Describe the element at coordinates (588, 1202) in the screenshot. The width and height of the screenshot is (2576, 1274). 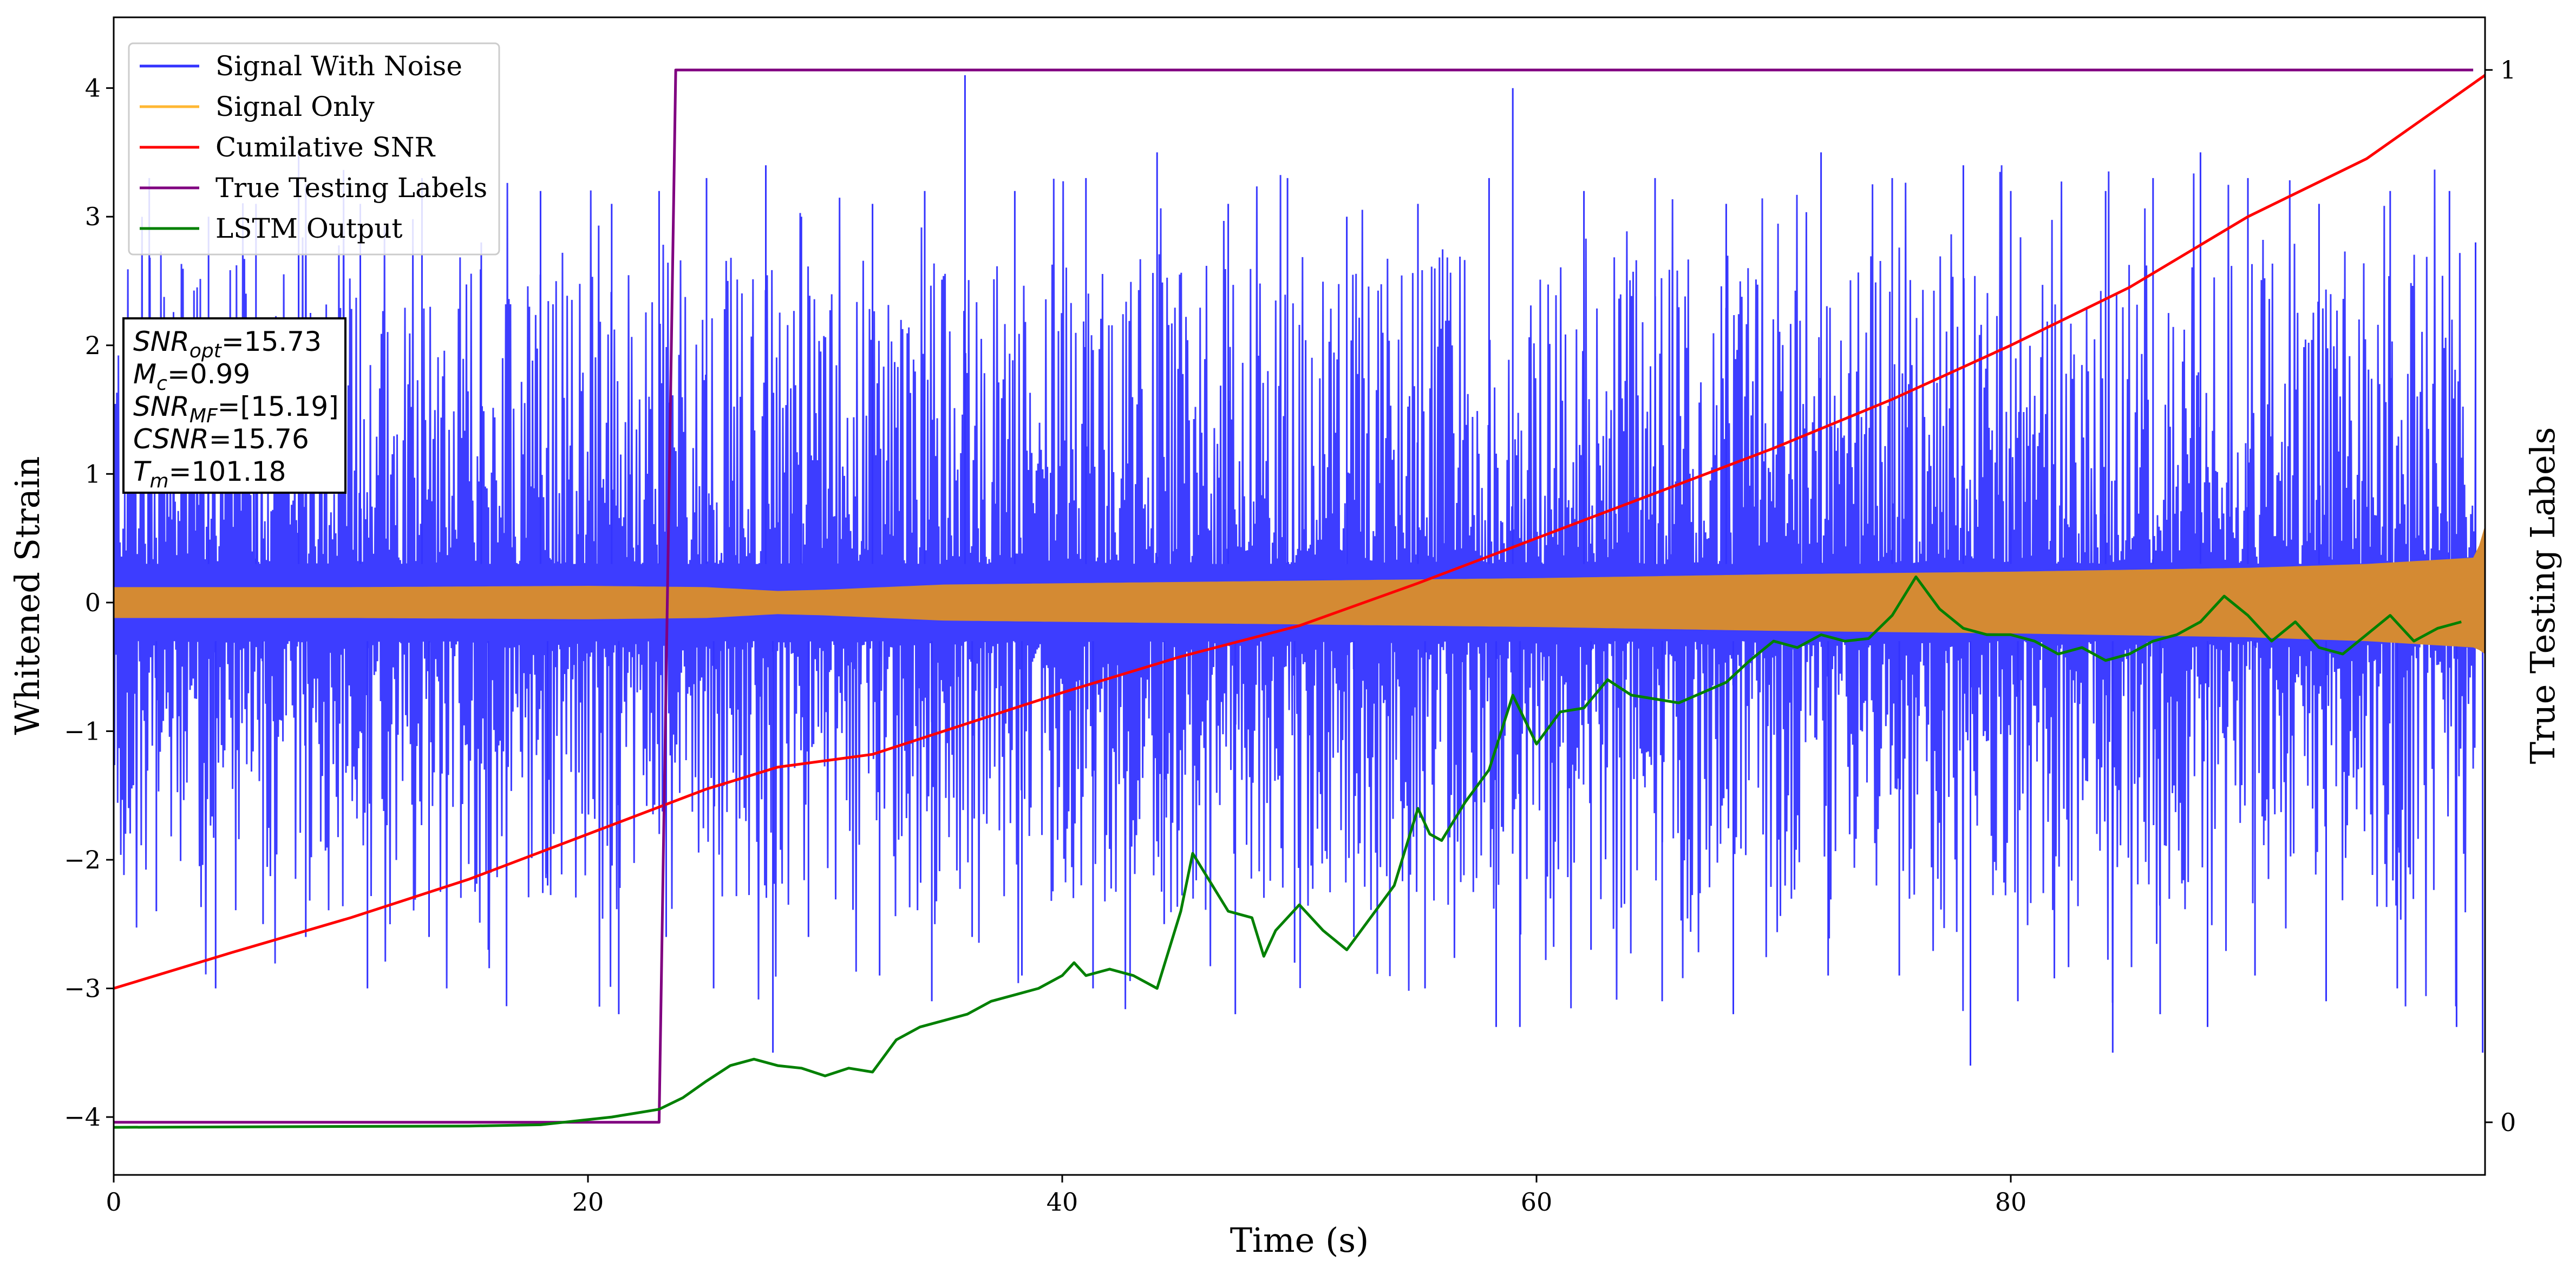
I see `x-tick-label: 20` at that location.